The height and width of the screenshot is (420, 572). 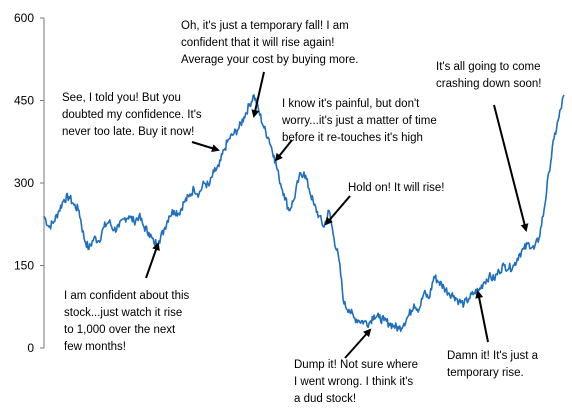 What do you see at coordinates (488, 84) in the screenshot?
I see `annotation-crashing-down-line: crashing down soon!` at bounding box center [488, 84].